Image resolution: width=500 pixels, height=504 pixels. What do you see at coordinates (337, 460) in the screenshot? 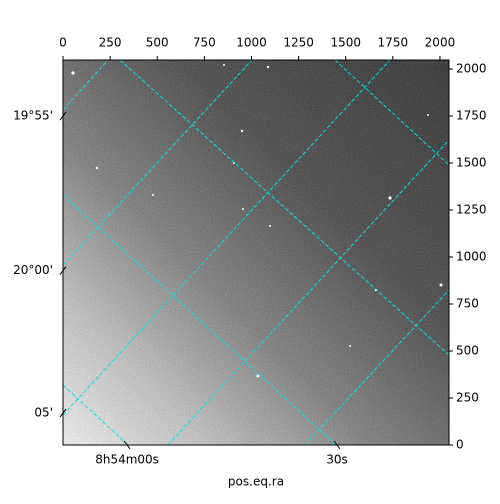
I see `bottom-tick-label: 30s` at bounding box center [337, 460].